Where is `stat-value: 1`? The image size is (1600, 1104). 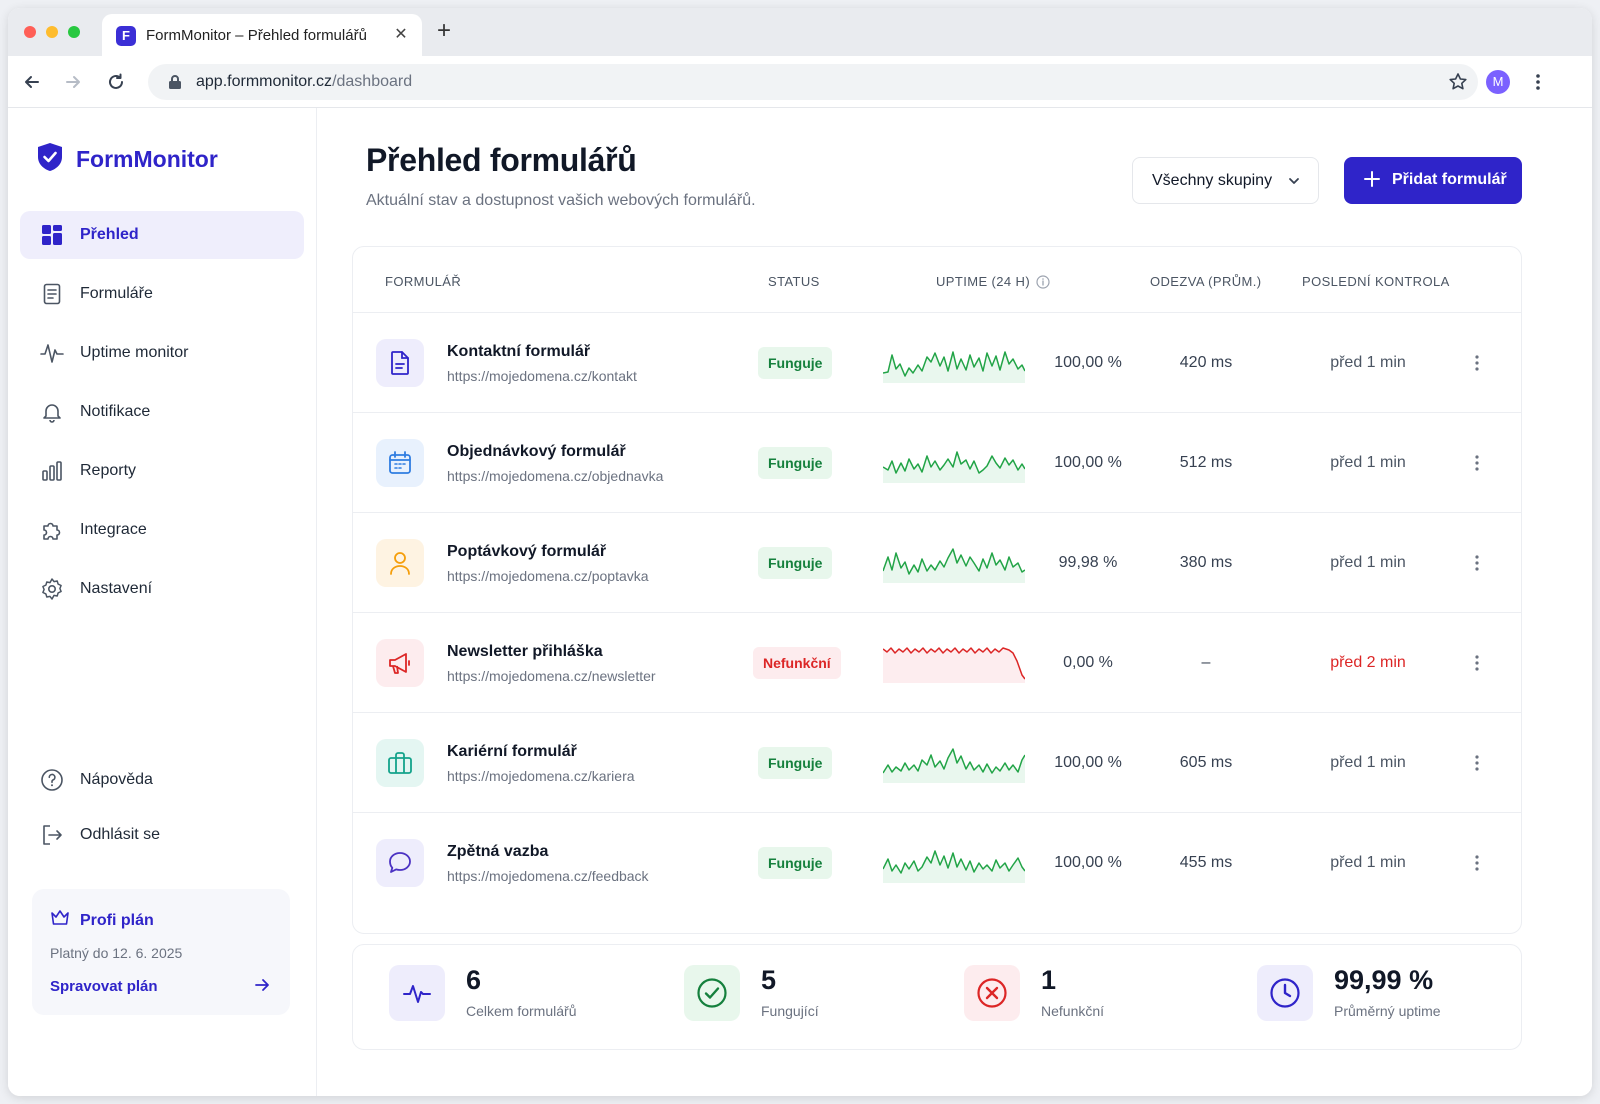
stat-value: 1 is located at coordinates (1049, 980).